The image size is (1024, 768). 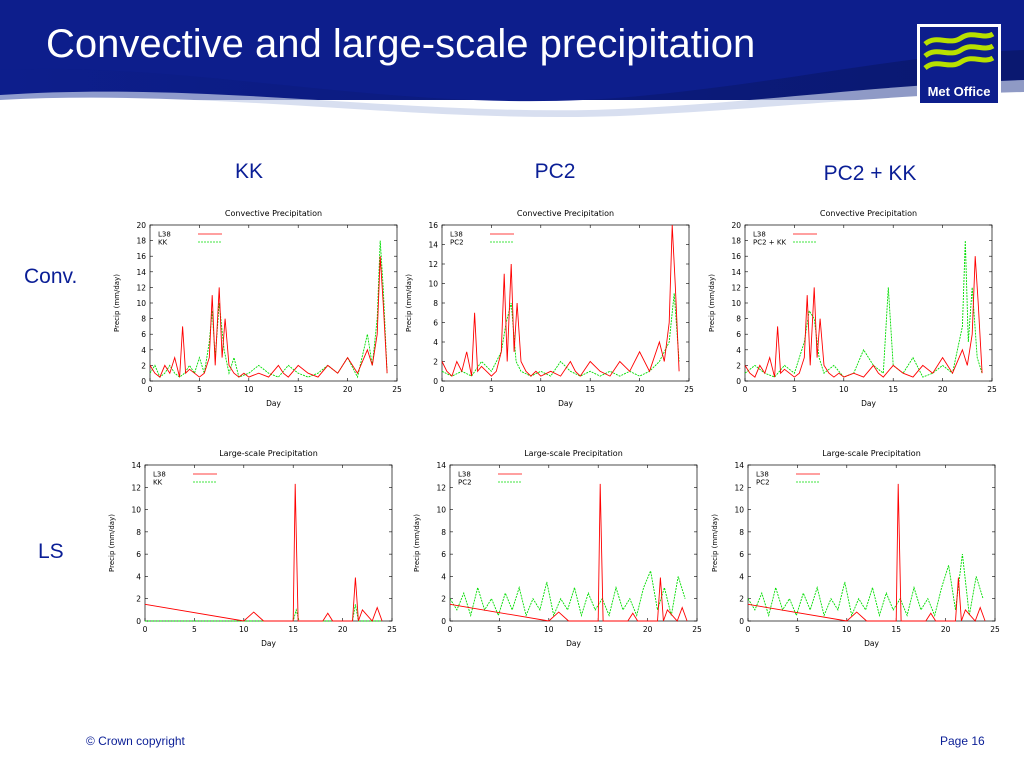 What do you see at coordinates (401, 44) in the screenshot?
I see `slide-title: Convective and large-scale precipitation` at bounding box center [401, 44].